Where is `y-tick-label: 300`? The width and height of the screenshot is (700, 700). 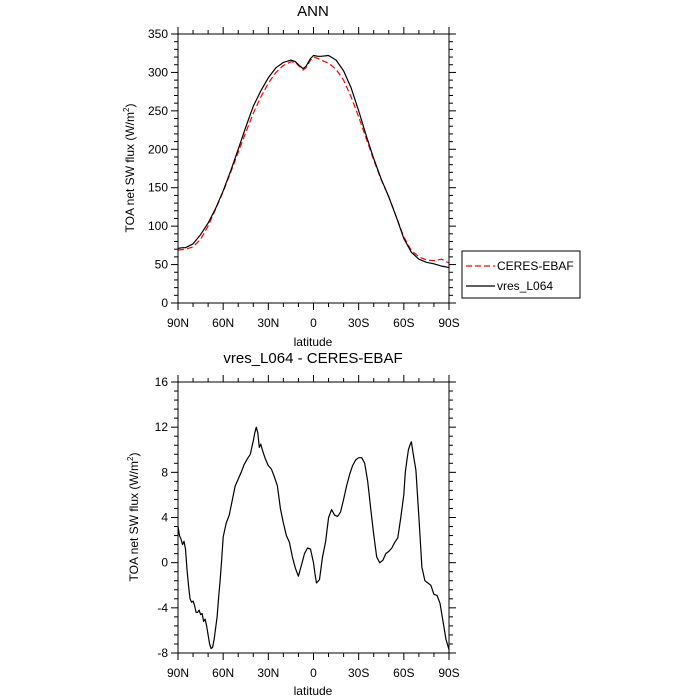
y-tick-label: 300 is located at coordinates (158, 72).